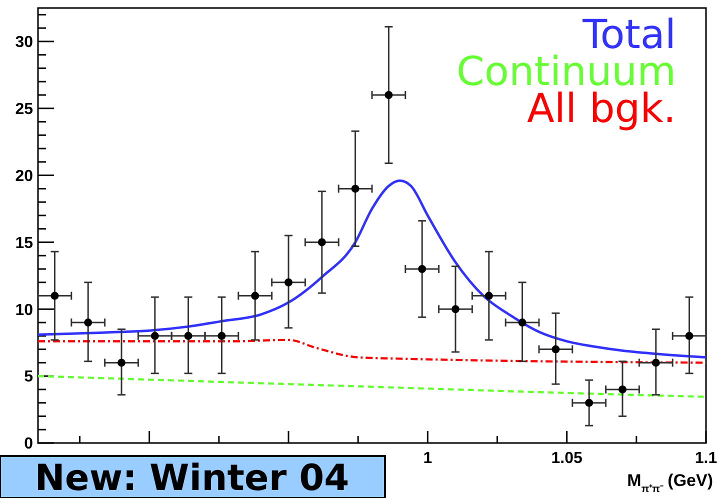 The image size is (719, 498). What do you see at coordinates (24, 310) in the screenshot?
I see `y-tick-label: 10` at bounding box center [24, 310].